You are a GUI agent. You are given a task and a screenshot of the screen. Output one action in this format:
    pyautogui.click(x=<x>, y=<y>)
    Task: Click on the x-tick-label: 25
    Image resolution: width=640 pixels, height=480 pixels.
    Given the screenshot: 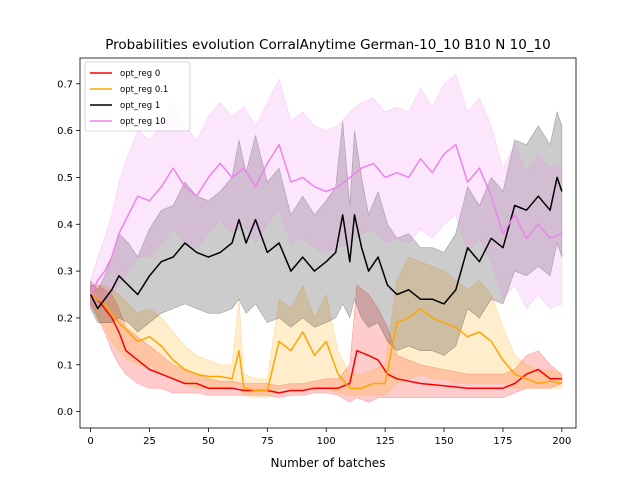 What is the action you would take?
    pyautogui.click(x=149, y=441)
    